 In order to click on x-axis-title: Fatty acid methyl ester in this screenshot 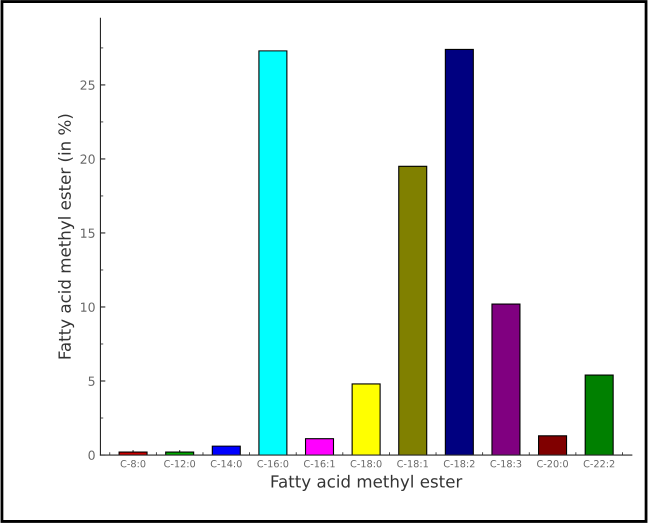, I will do `click(367, 482)`.